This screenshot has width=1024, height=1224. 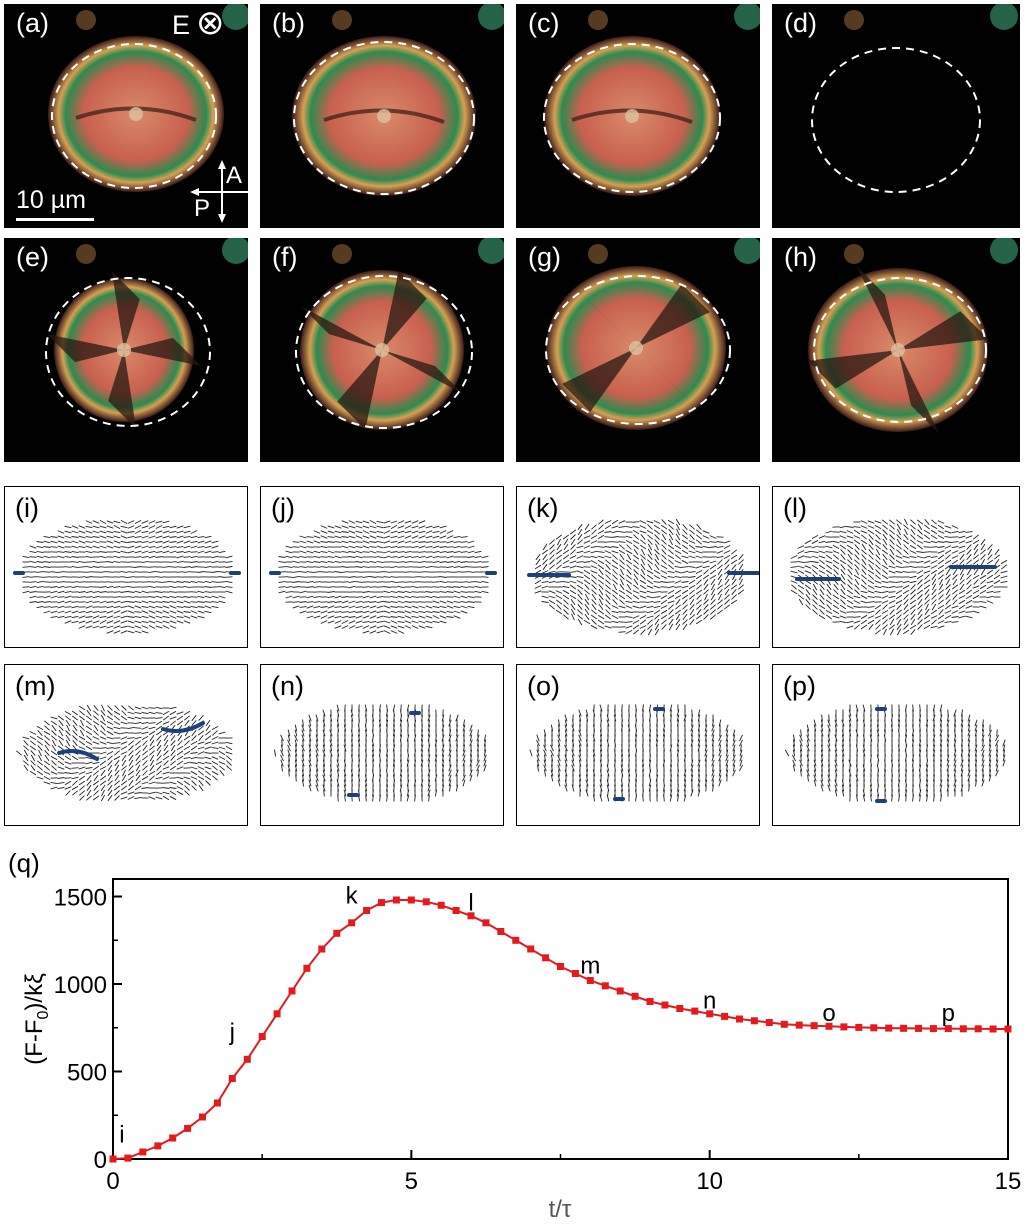 What do you see at coordinates (51, 200) in the screenshot?
I see `scale-bar-label: 10 µm` at bounding box center [51, 200].